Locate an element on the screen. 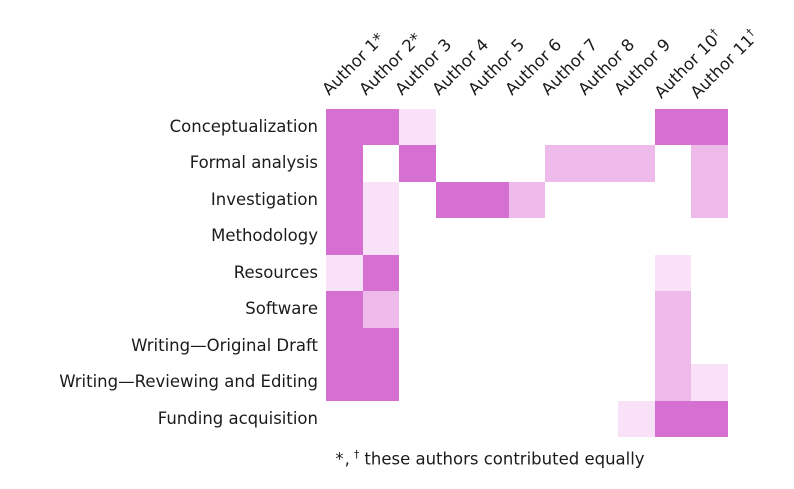  footnote: *, † these authors contributed equally is located at coordinates (490, 458).